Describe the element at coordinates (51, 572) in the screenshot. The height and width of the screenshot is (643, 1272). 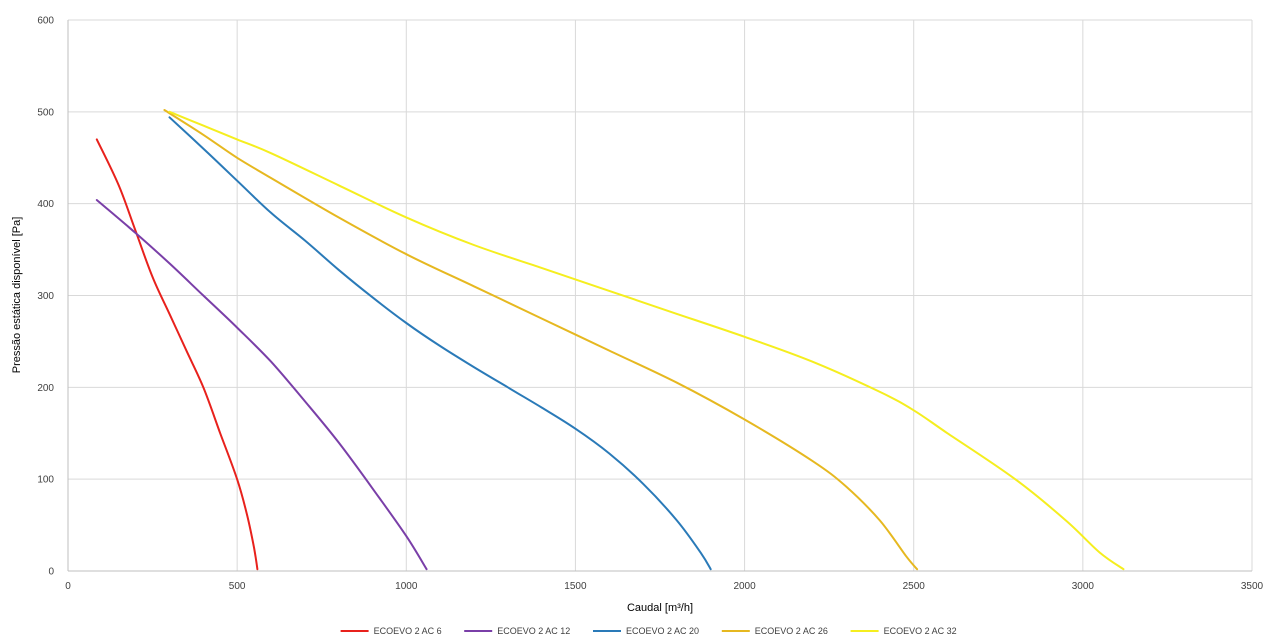
I see `y-tick-label: 0` at that location.